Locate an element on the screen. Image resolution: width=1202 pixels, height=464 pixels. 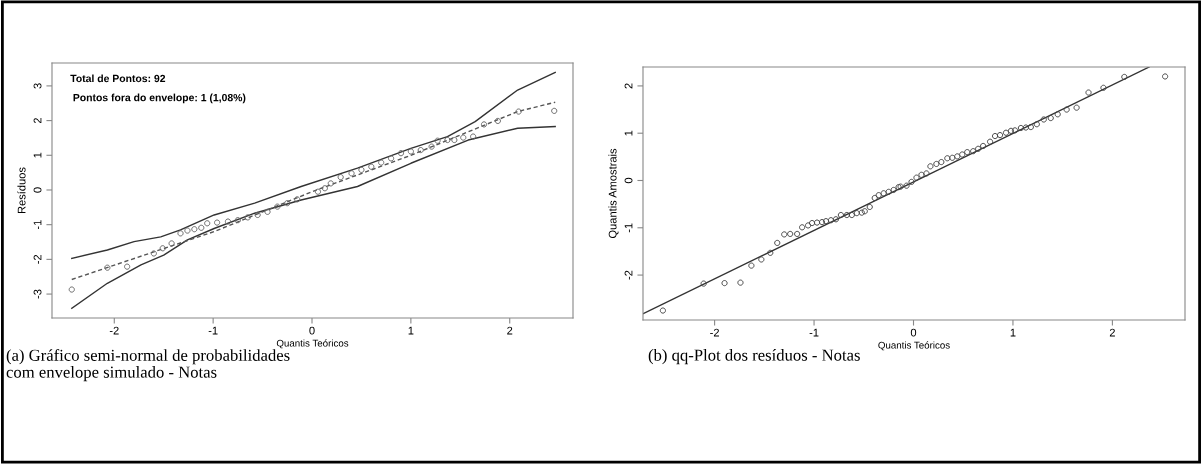
y-tick-label: -3 is located at coordinates (37, 294).